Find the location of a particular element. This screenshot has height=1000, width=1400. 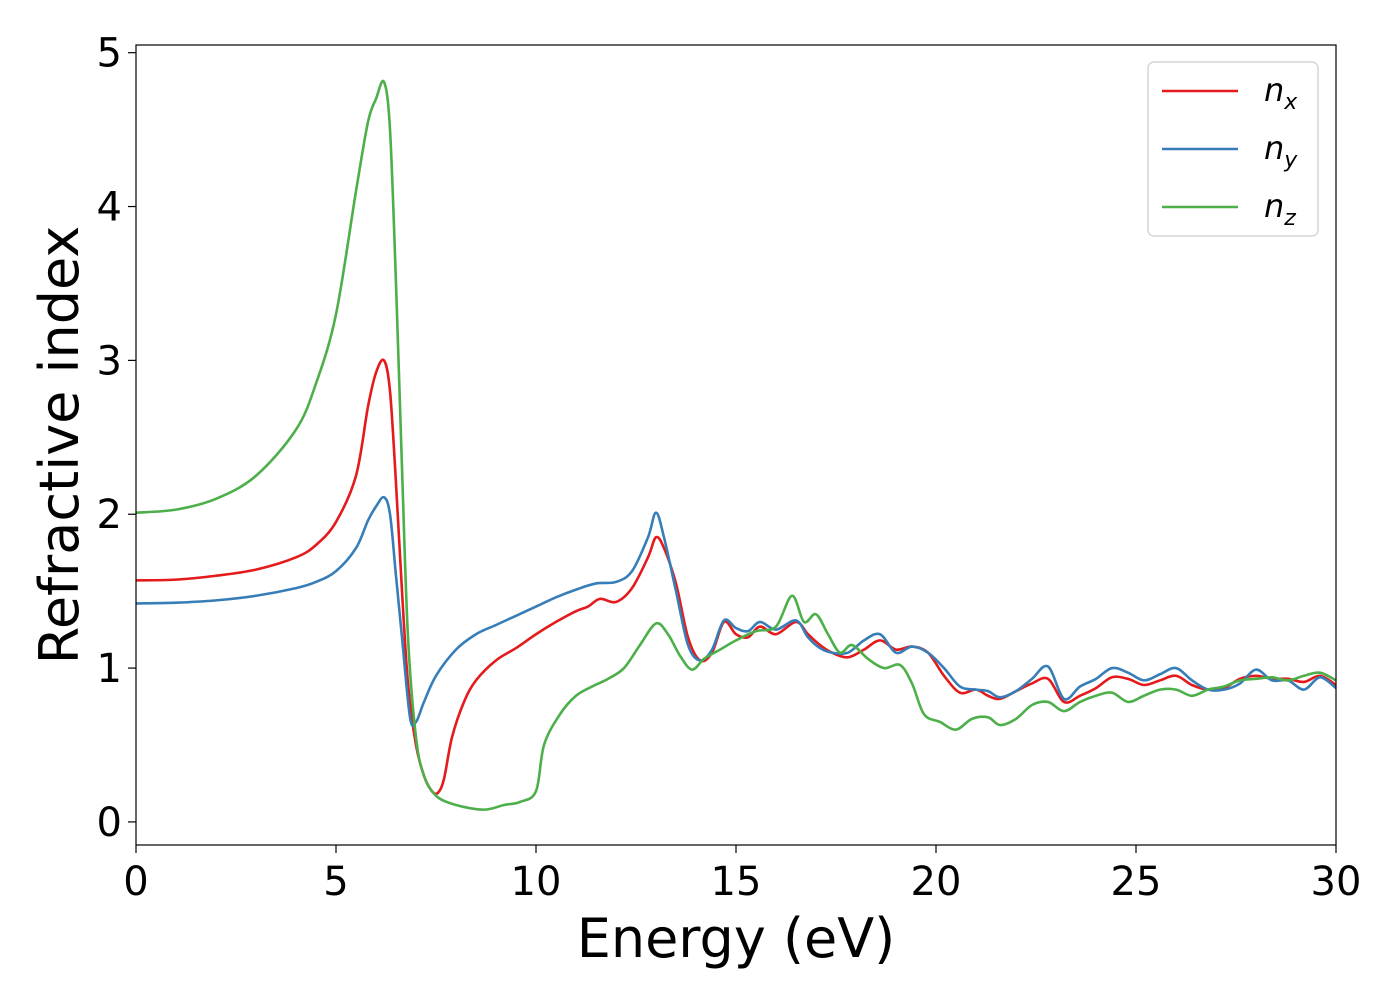

legend-label-nz: nz is located at coordinates (1280, 209).